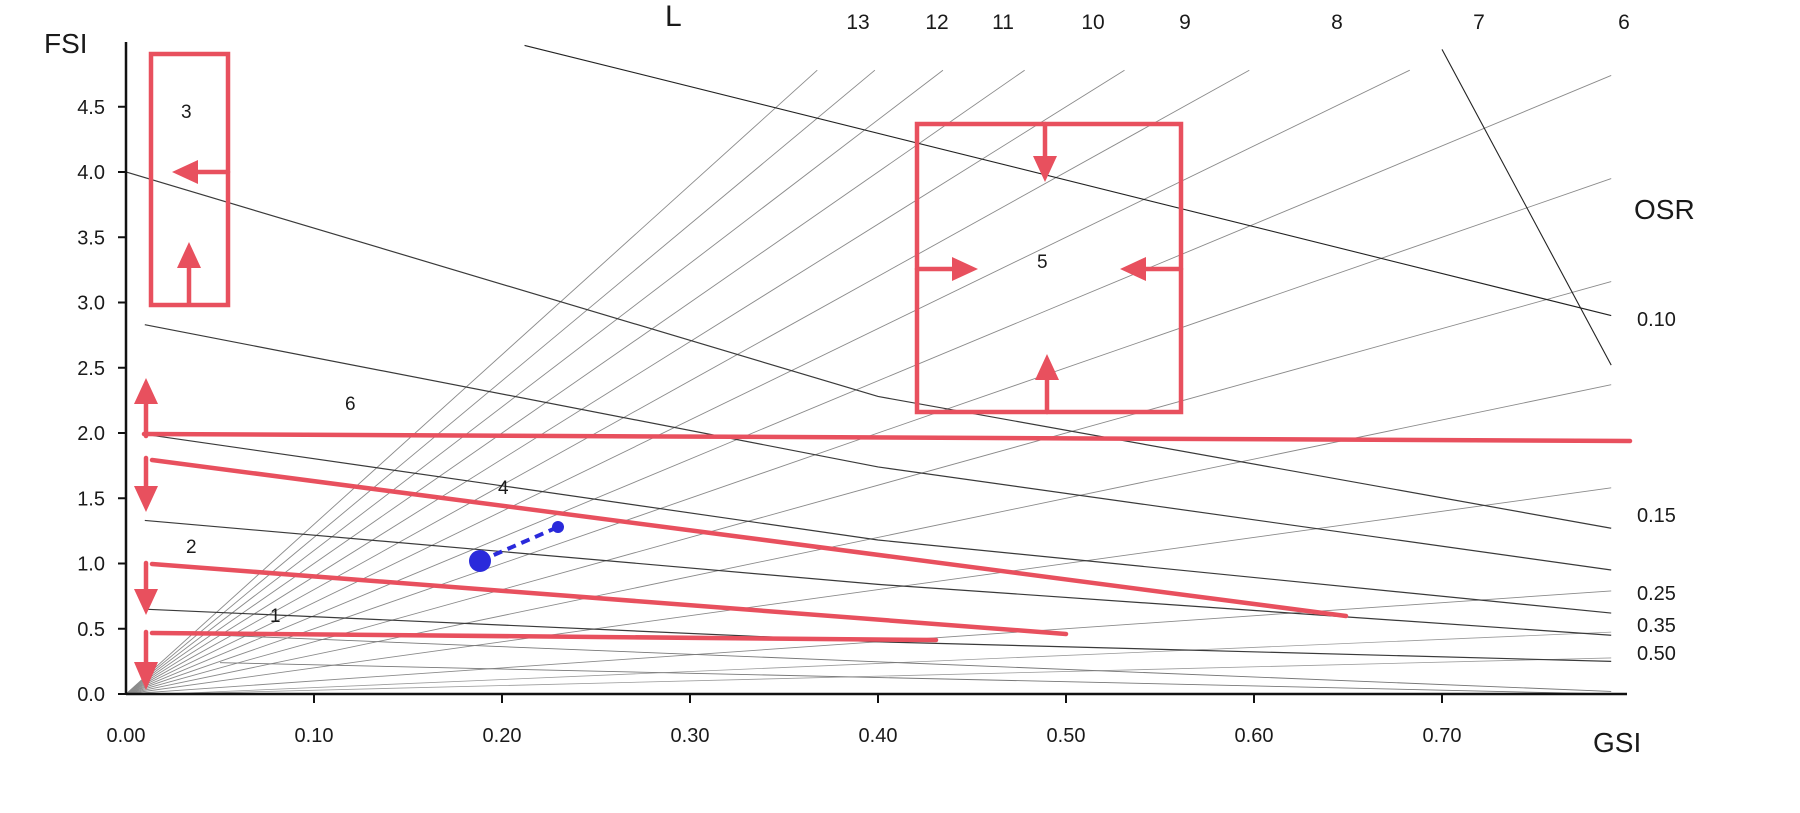 The image size is (1800, 813). What do you see at coordinates (189, 255) in the screenshot?
I see `zone-3-arrow-up` at bounding box center [189, 255].